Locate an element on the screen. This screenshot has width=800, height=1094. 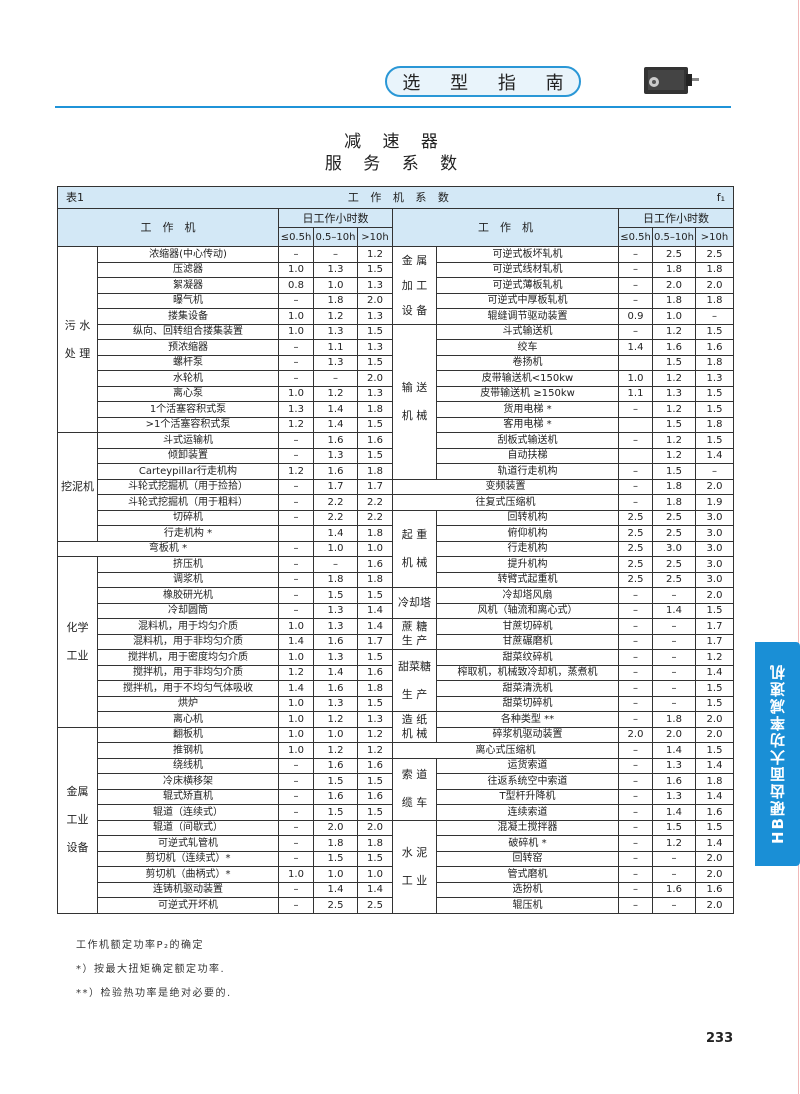
table-row: 烘炉 1.0 1.3 1.5 甜菜切碎机 – –1.5 is located at coordinates (396, 703).